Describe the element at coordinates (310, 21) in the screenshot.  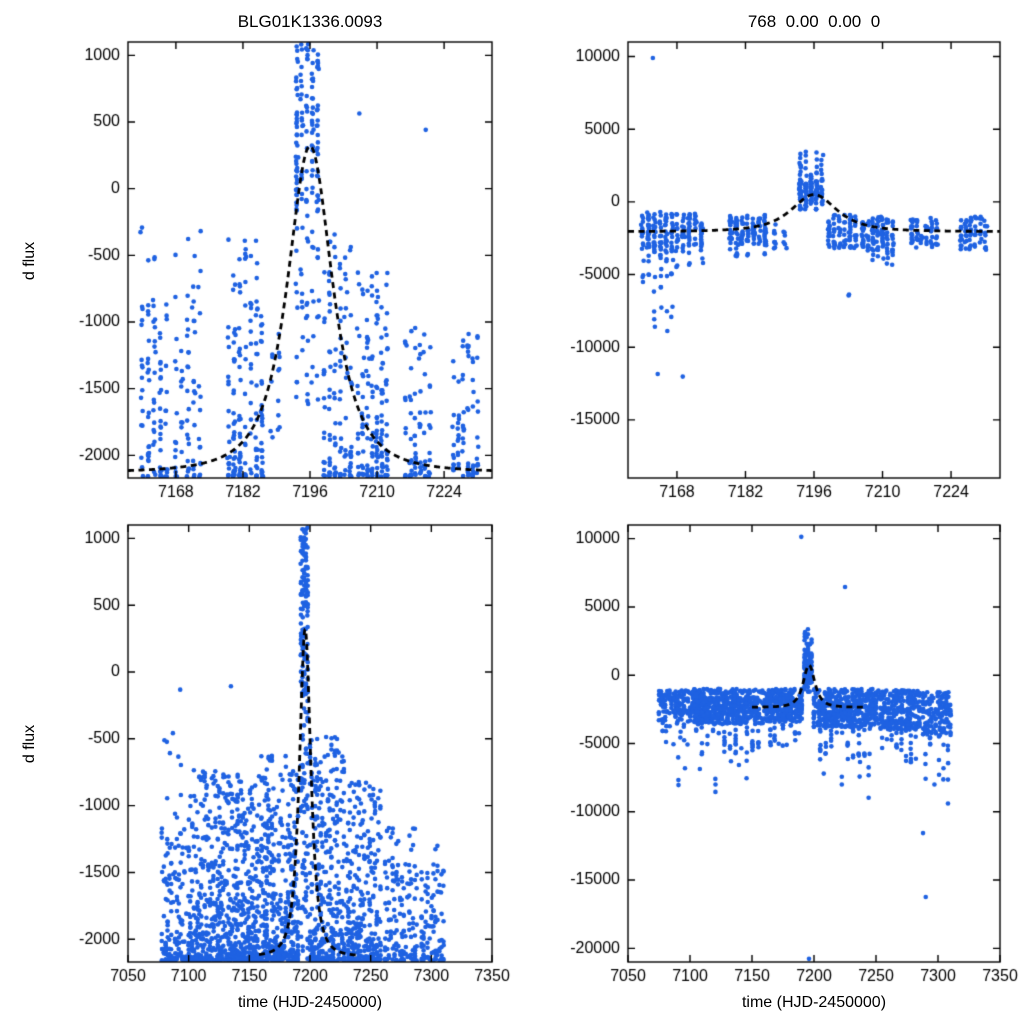
I see `panel-title-left: BLG01K1336.0093` at that location.